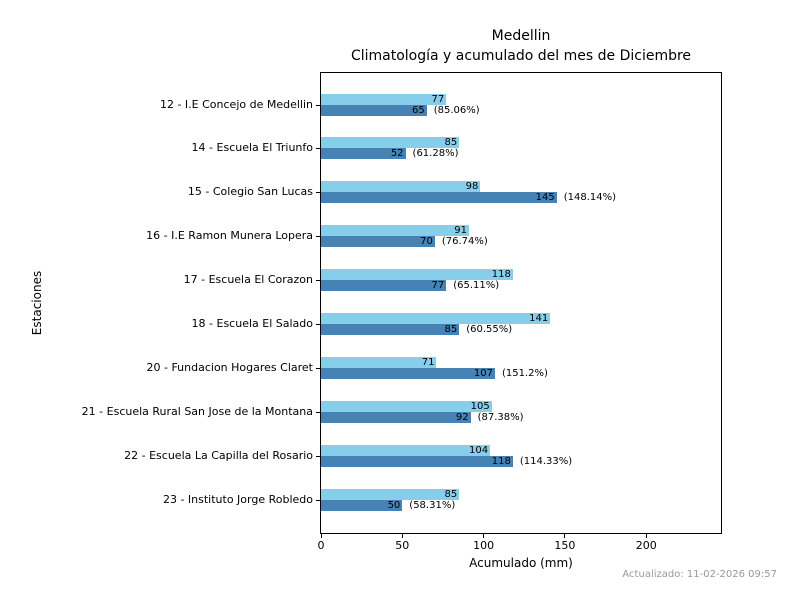 The width and height of the screenshot is (800, 600). What do you see at coordinates (402, 545) in the screenshot?
I see `xtick-label: 50` at bounding box center [402, 545].